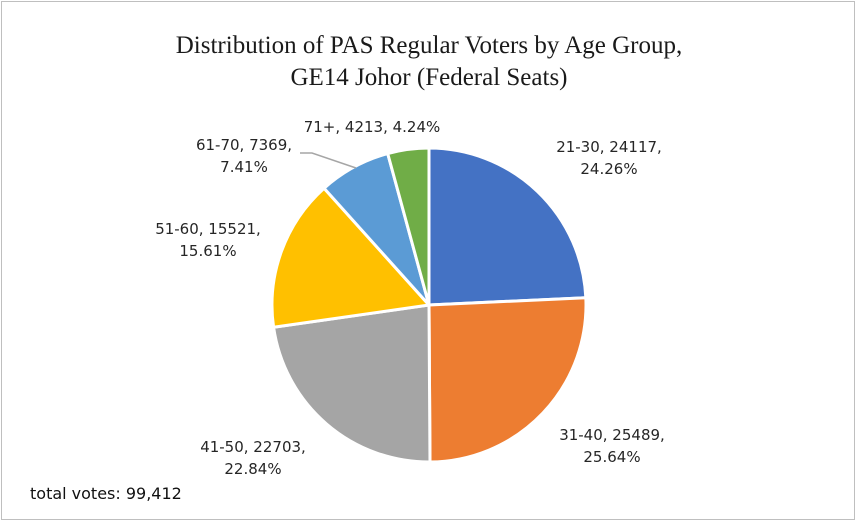 The image size is (858, 523). What do you see at coordinates (612, 446) in the screenshot?
I see `data-label-31-40: 31-40, 25489, 25.64%` at bounding box center [612, 446].